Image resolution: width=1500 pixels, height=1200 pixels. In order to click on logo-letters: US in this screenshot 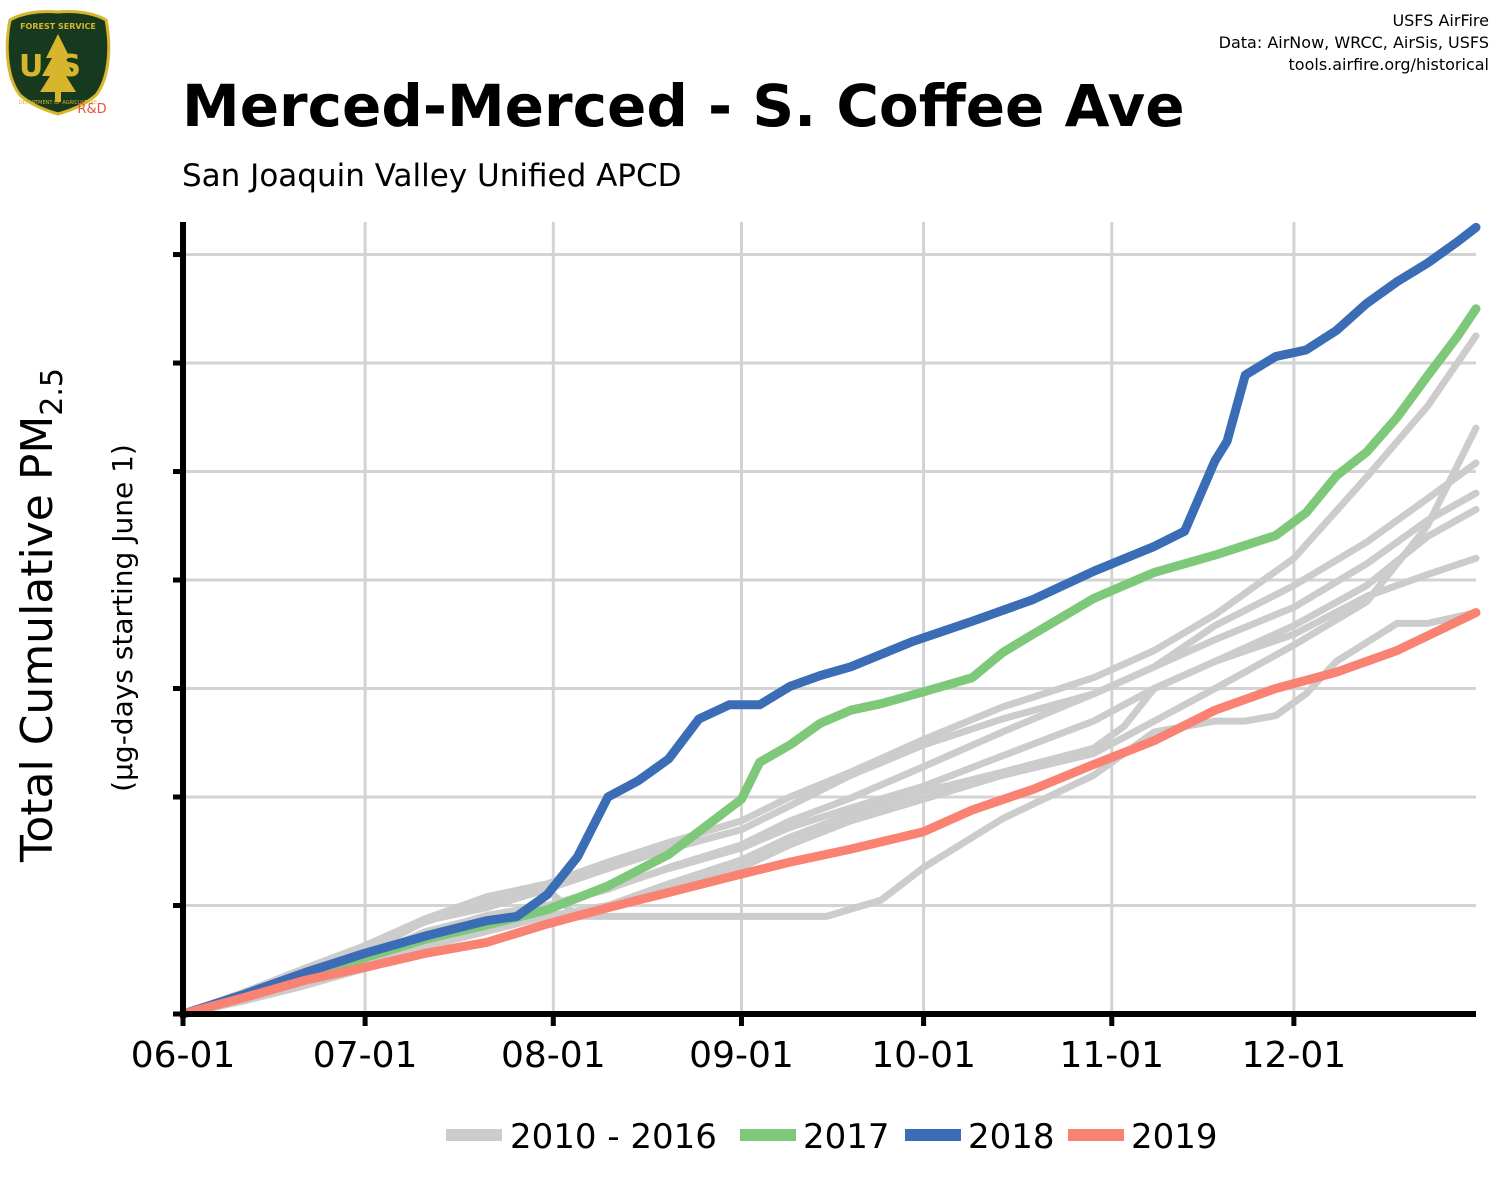, I will do `click(58, 66)`.